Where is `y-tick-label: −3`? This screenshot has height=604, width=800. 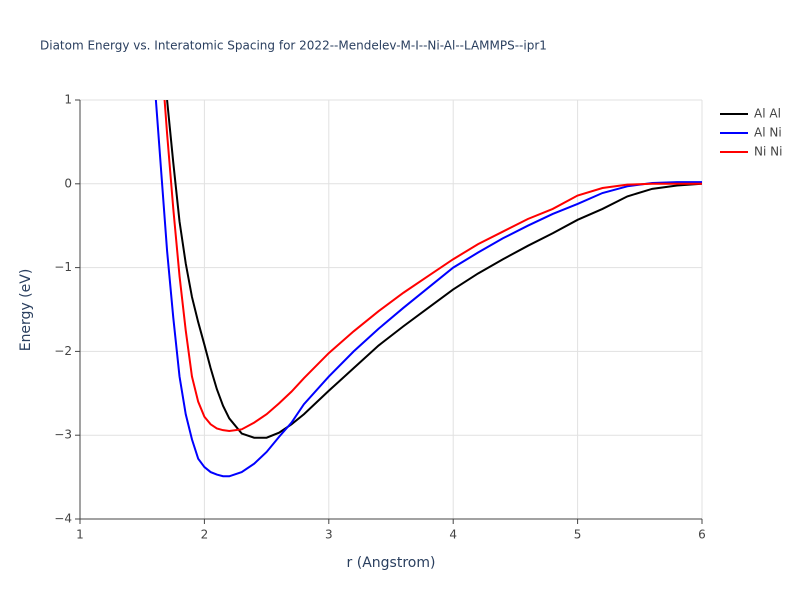 y-tick-label: −3 is located at coordinates (63, 435).